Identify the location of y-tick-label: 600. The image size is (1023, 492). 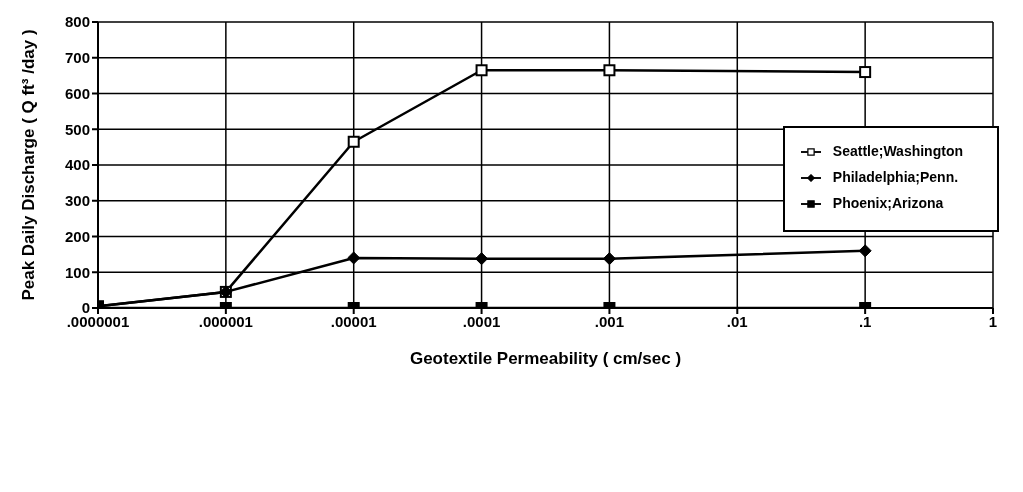
(77, 93).